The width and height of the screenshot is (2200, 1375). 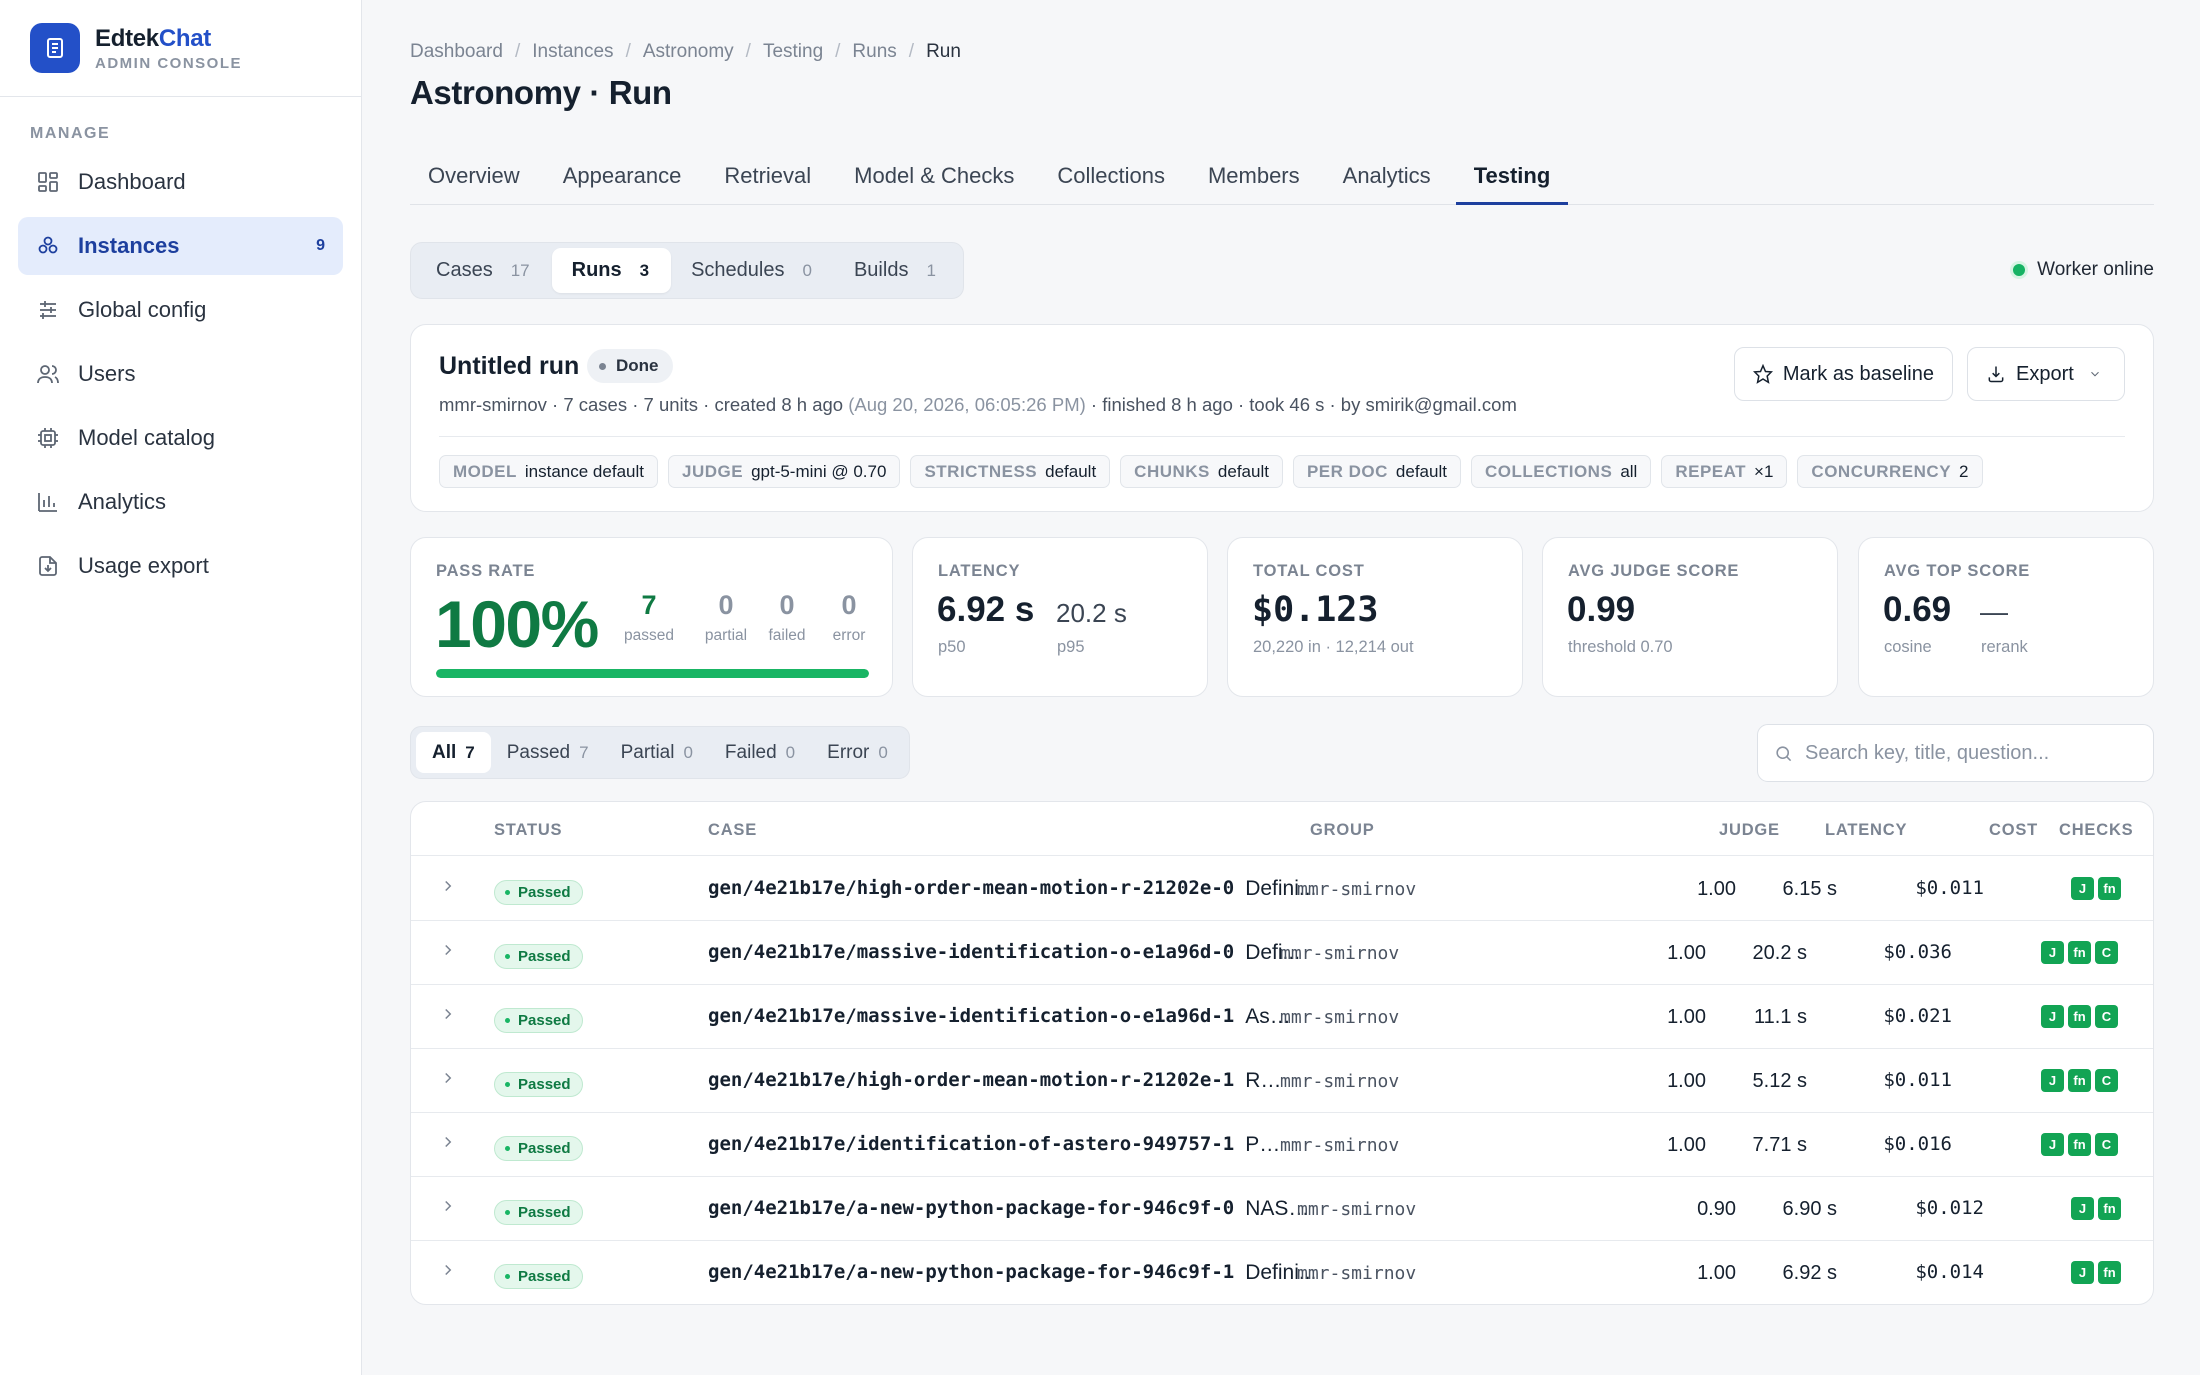 What do you see at coordinates (1342, 830) in the screenshot?
I see `col-group: GROUP` at bounding box center [1342, 830].